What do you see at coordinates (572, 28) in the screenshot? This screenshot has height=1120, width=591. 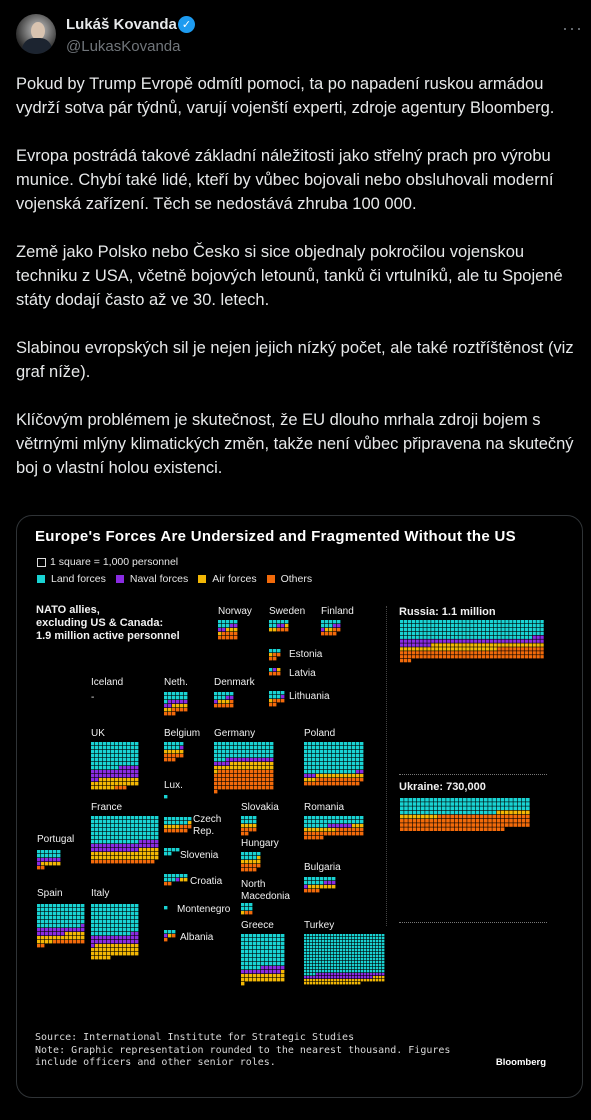 I see `more-options-icon: ···` at bounding box center [572, 28].